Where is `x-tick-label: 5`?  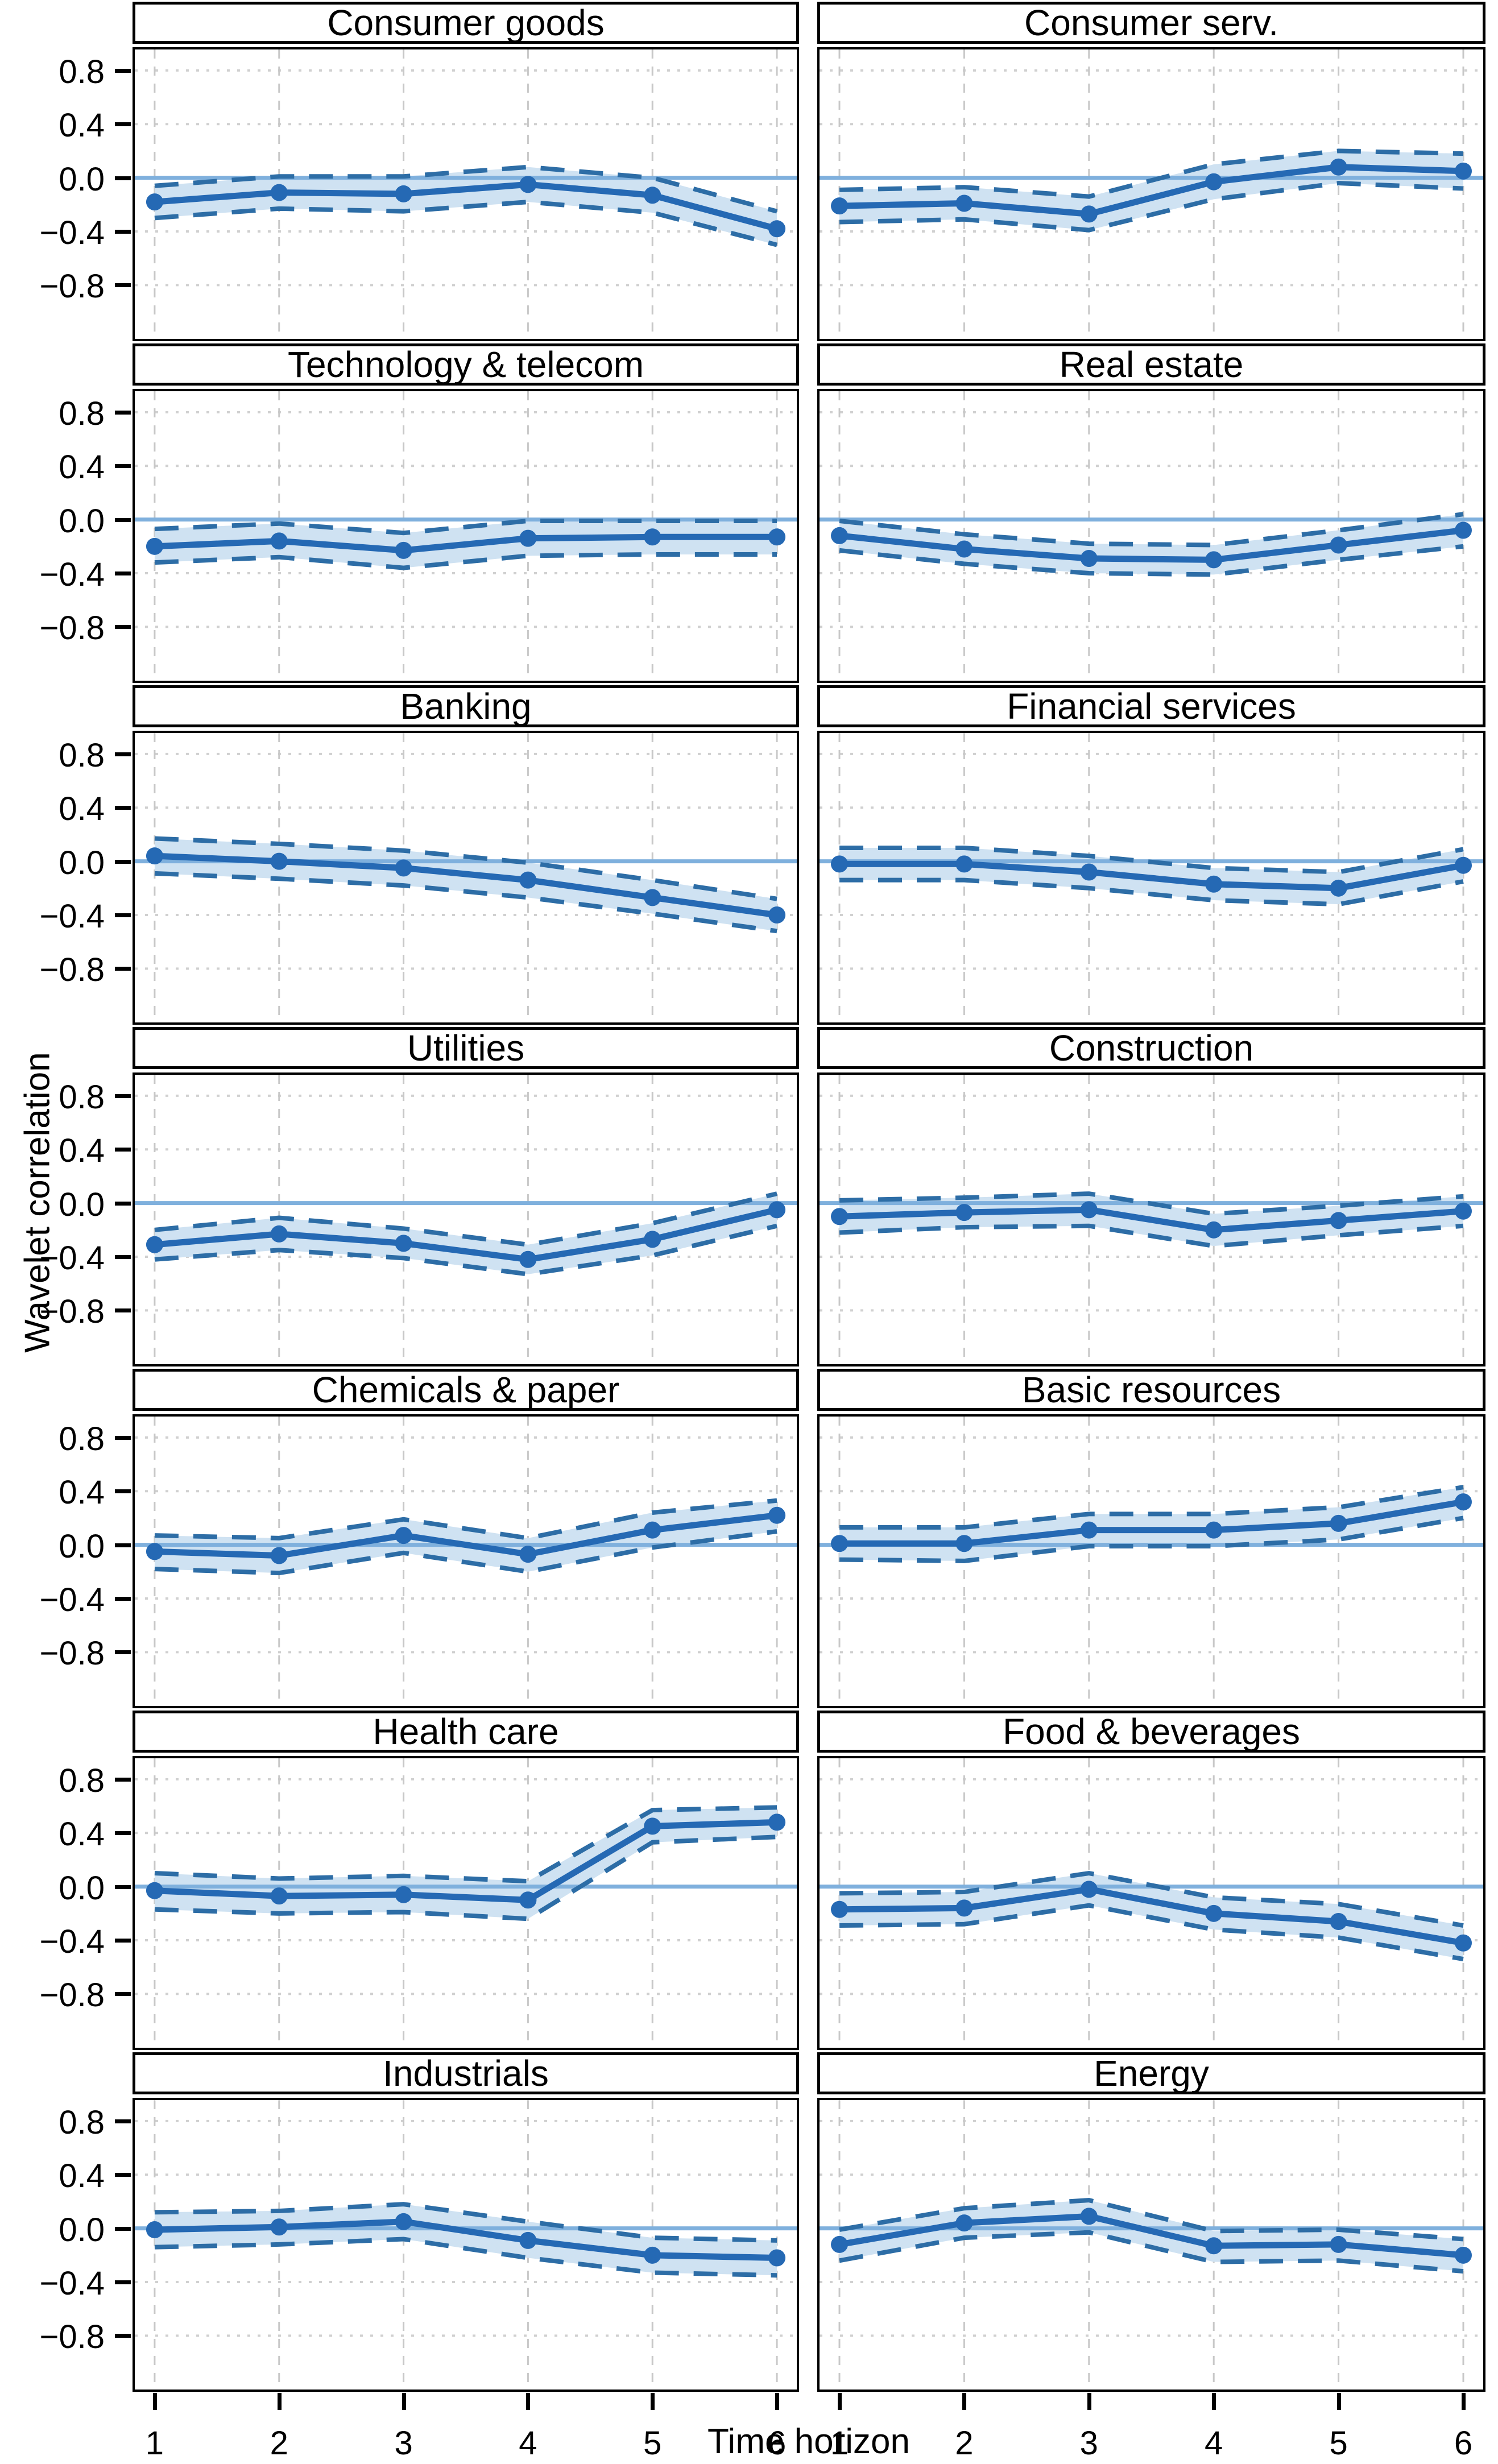
x-tick-label: 5 is located at coordinates (1338, 2443).